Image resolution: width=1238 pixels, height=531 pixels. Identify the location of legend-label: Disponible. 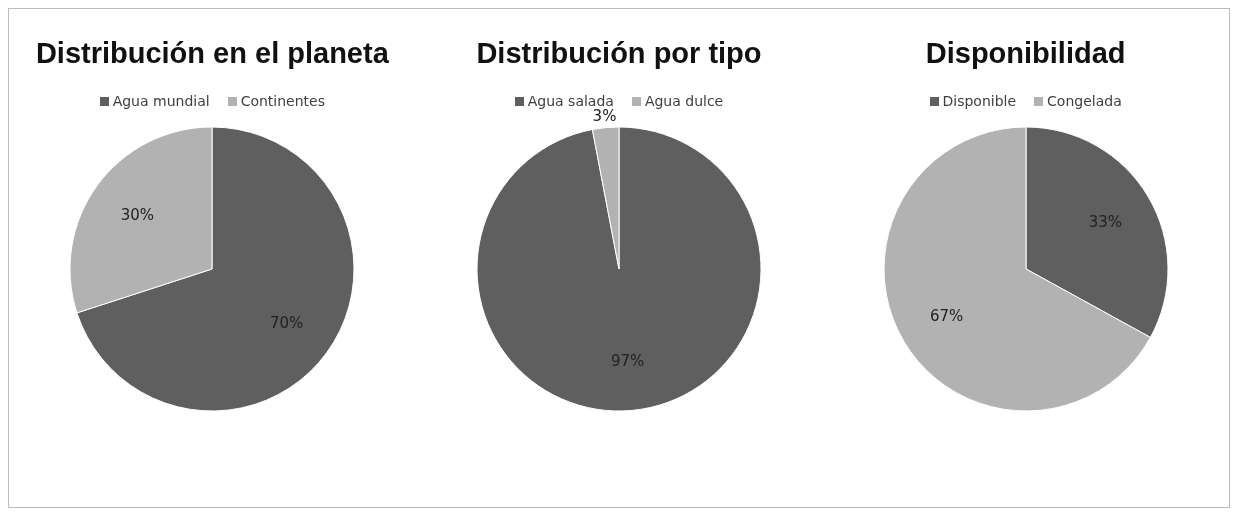
(979, 101).